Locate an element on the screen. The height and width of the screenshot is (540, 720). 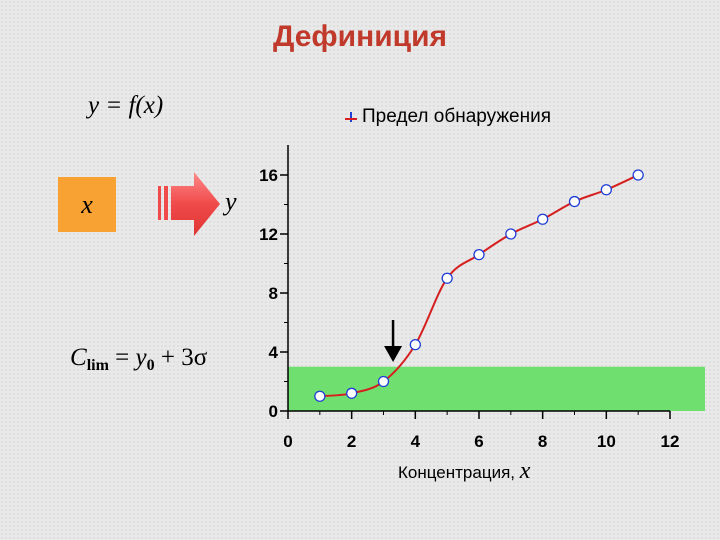
slide-title: Дефиниция is located at coordinates (360, 36).